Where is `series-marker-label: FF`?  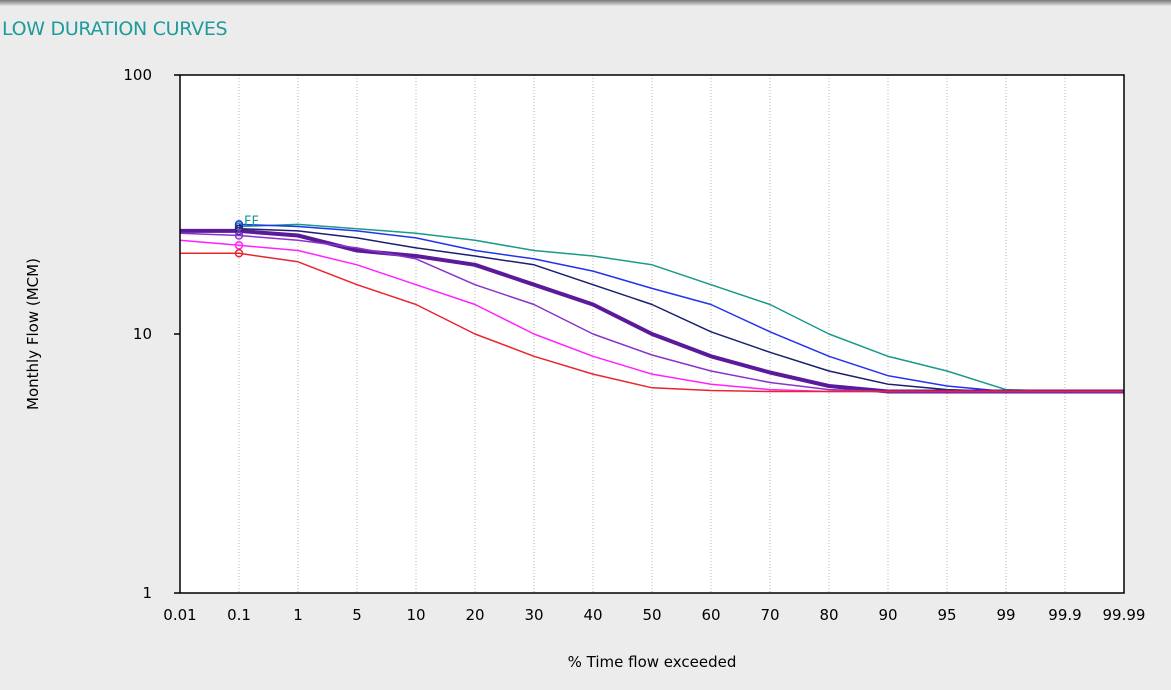 series-marker-label: FF is located at coordinates (251, 222).